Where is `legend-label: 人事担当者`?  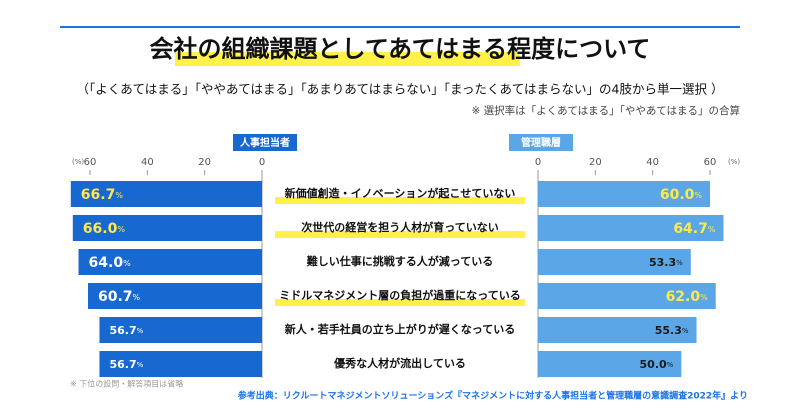 legend-label: 人事担当者 is located at coordinates (265, 142).